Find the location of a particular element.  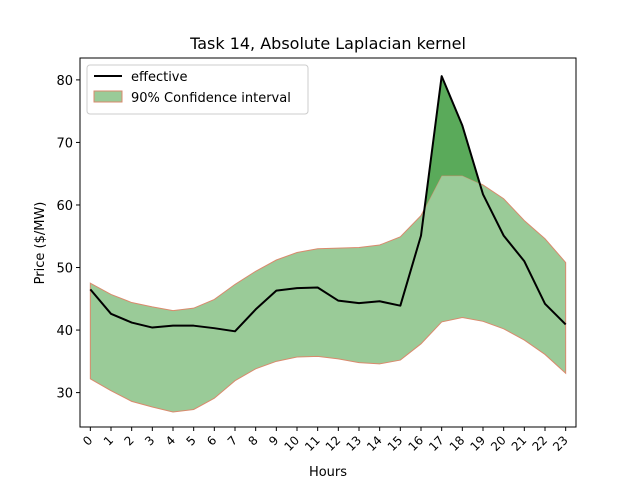

y-tick-label: 50 is located at coordinates (64, 269).